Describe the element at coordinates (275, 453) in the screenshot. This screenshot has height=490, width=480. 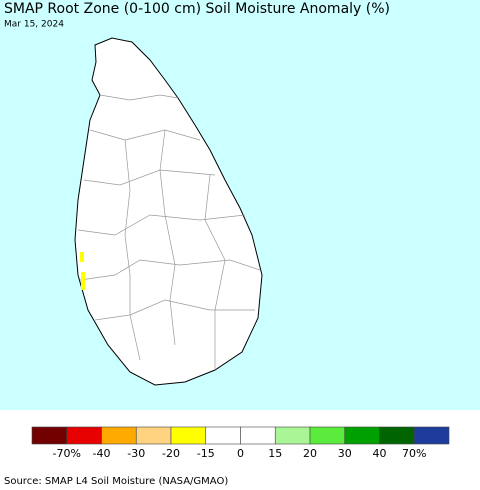
I see `legend-label: 15` at that location.